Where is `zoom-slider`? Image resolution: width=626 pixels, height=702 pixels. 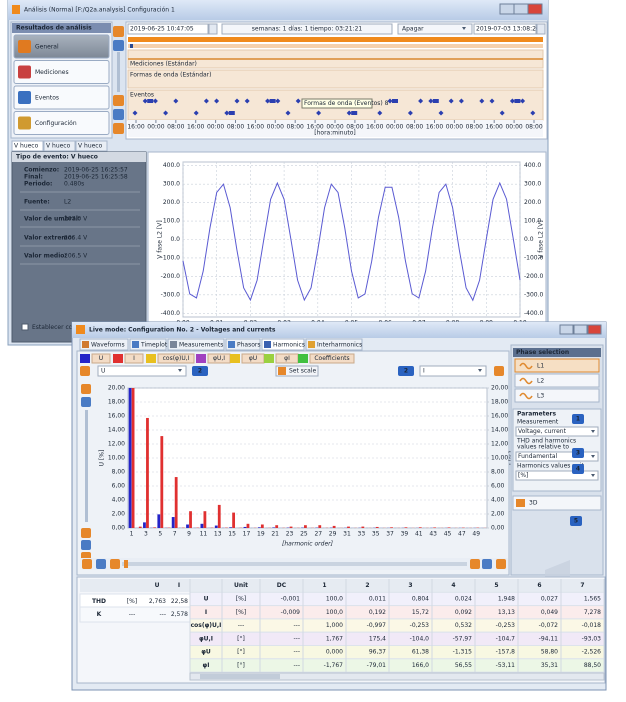
zoom-slider is located at coordinates (86, 466).